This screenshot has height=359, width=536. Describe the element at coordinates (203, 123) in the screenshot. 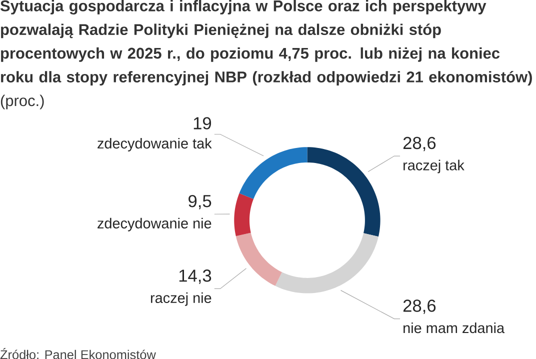

I see `data-label: 19` at that location.